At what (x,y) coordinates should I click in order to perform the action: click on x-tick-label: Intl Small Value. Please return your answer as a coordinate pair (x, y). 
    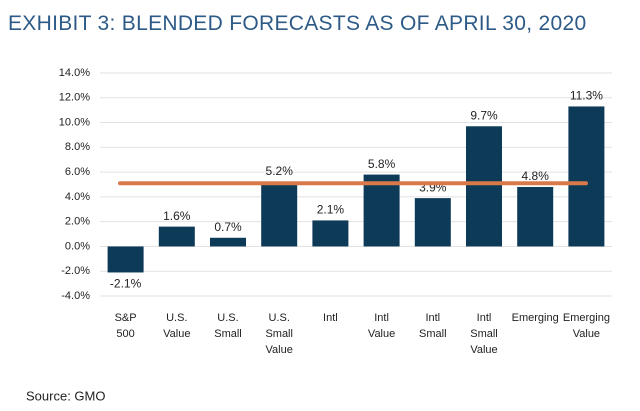
    Looking at the image, I should click on (484, 334).